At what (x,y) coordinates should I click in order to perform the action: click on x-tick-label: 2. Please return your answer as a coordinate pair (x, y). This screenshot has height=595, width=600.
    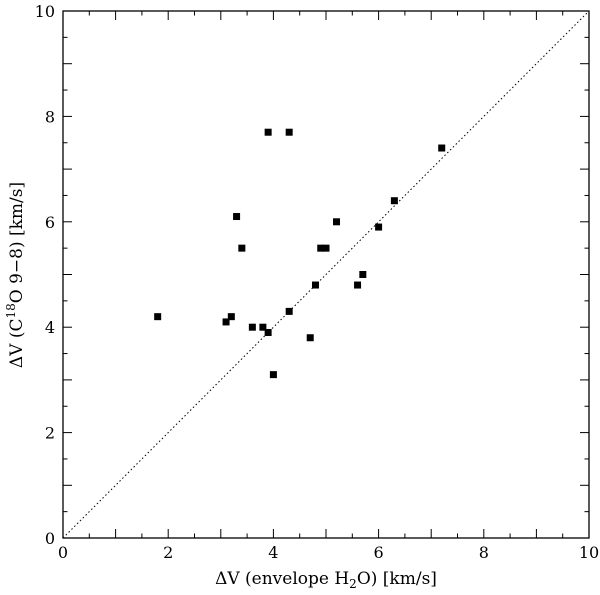
    Looking at the image, I should click on (168, 552).